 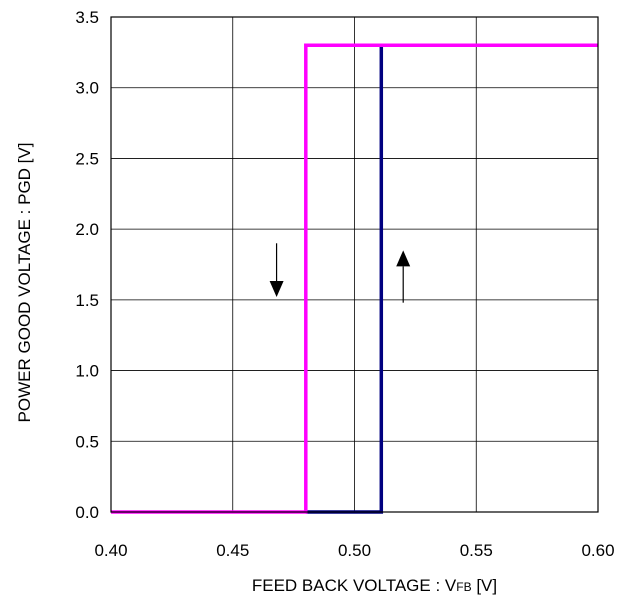 I want to click on arrow-down-icon, so click(x=276, y=270).